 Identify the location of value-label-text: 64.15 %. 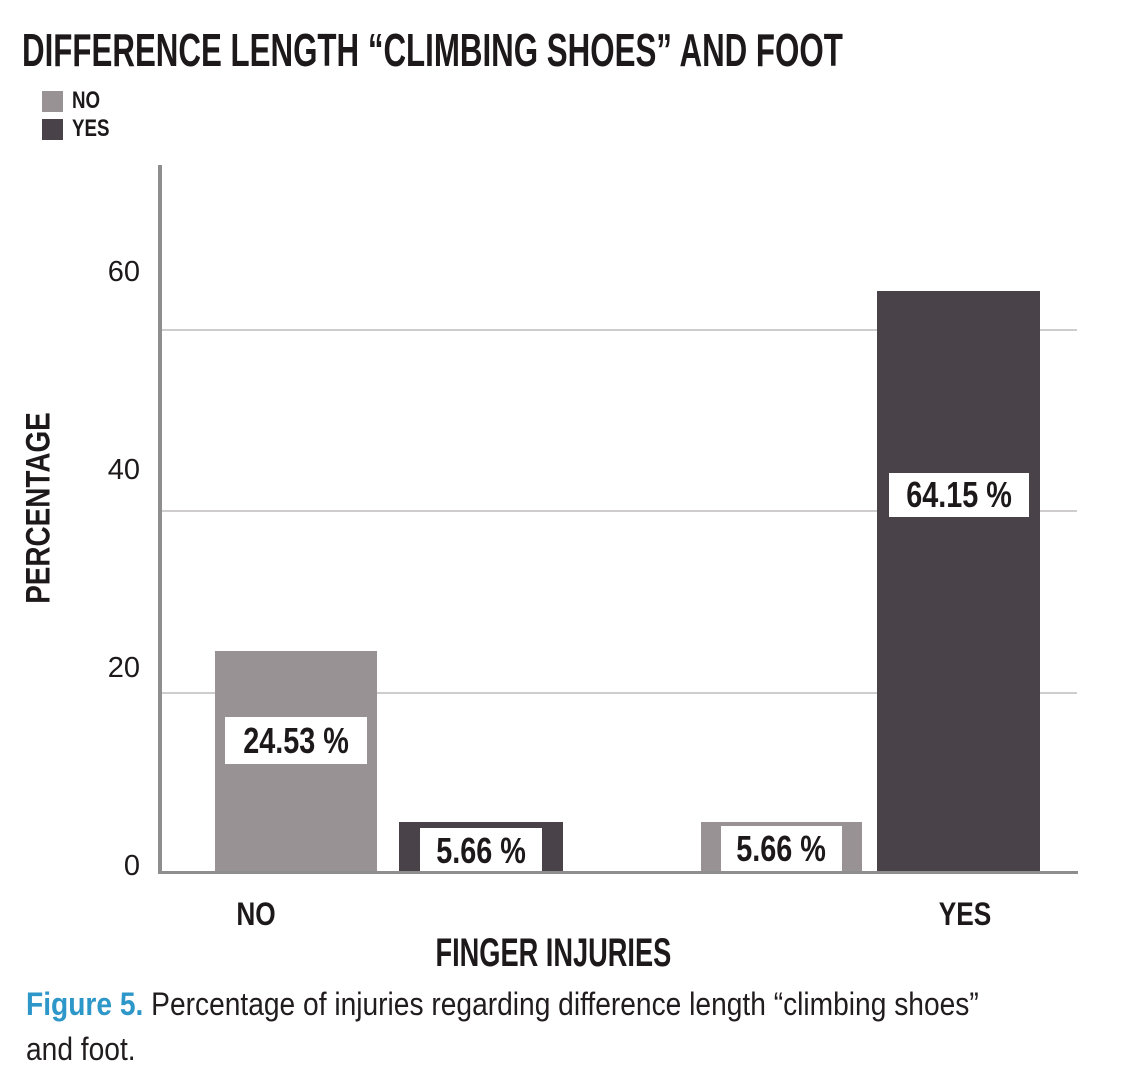
(959, 494).